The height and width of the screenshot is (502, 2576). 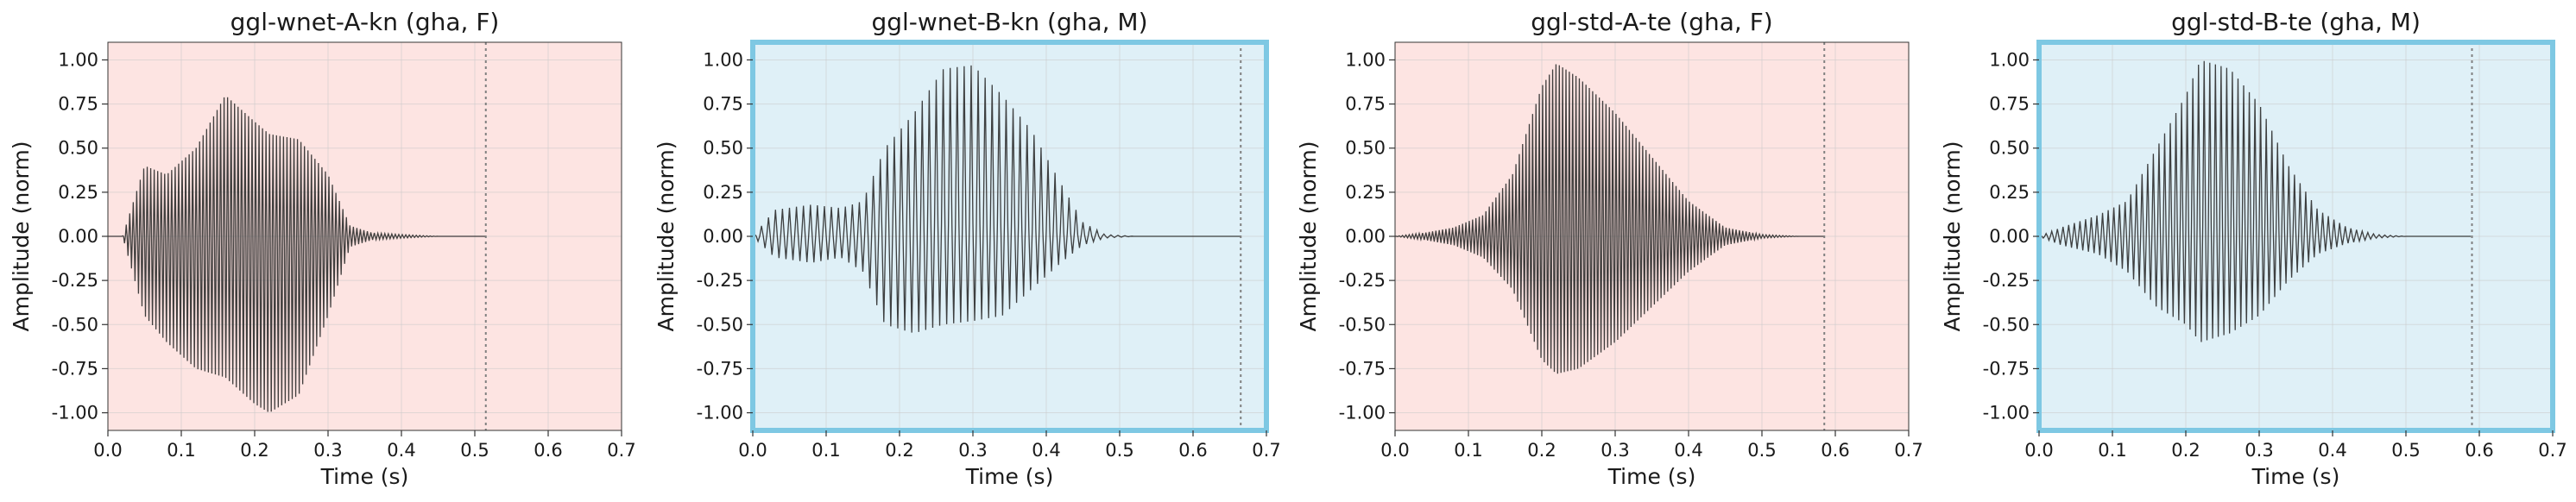 I want to click on chart-title: ggl-std-A-te (gha, F), so click(x=1651, y=22).